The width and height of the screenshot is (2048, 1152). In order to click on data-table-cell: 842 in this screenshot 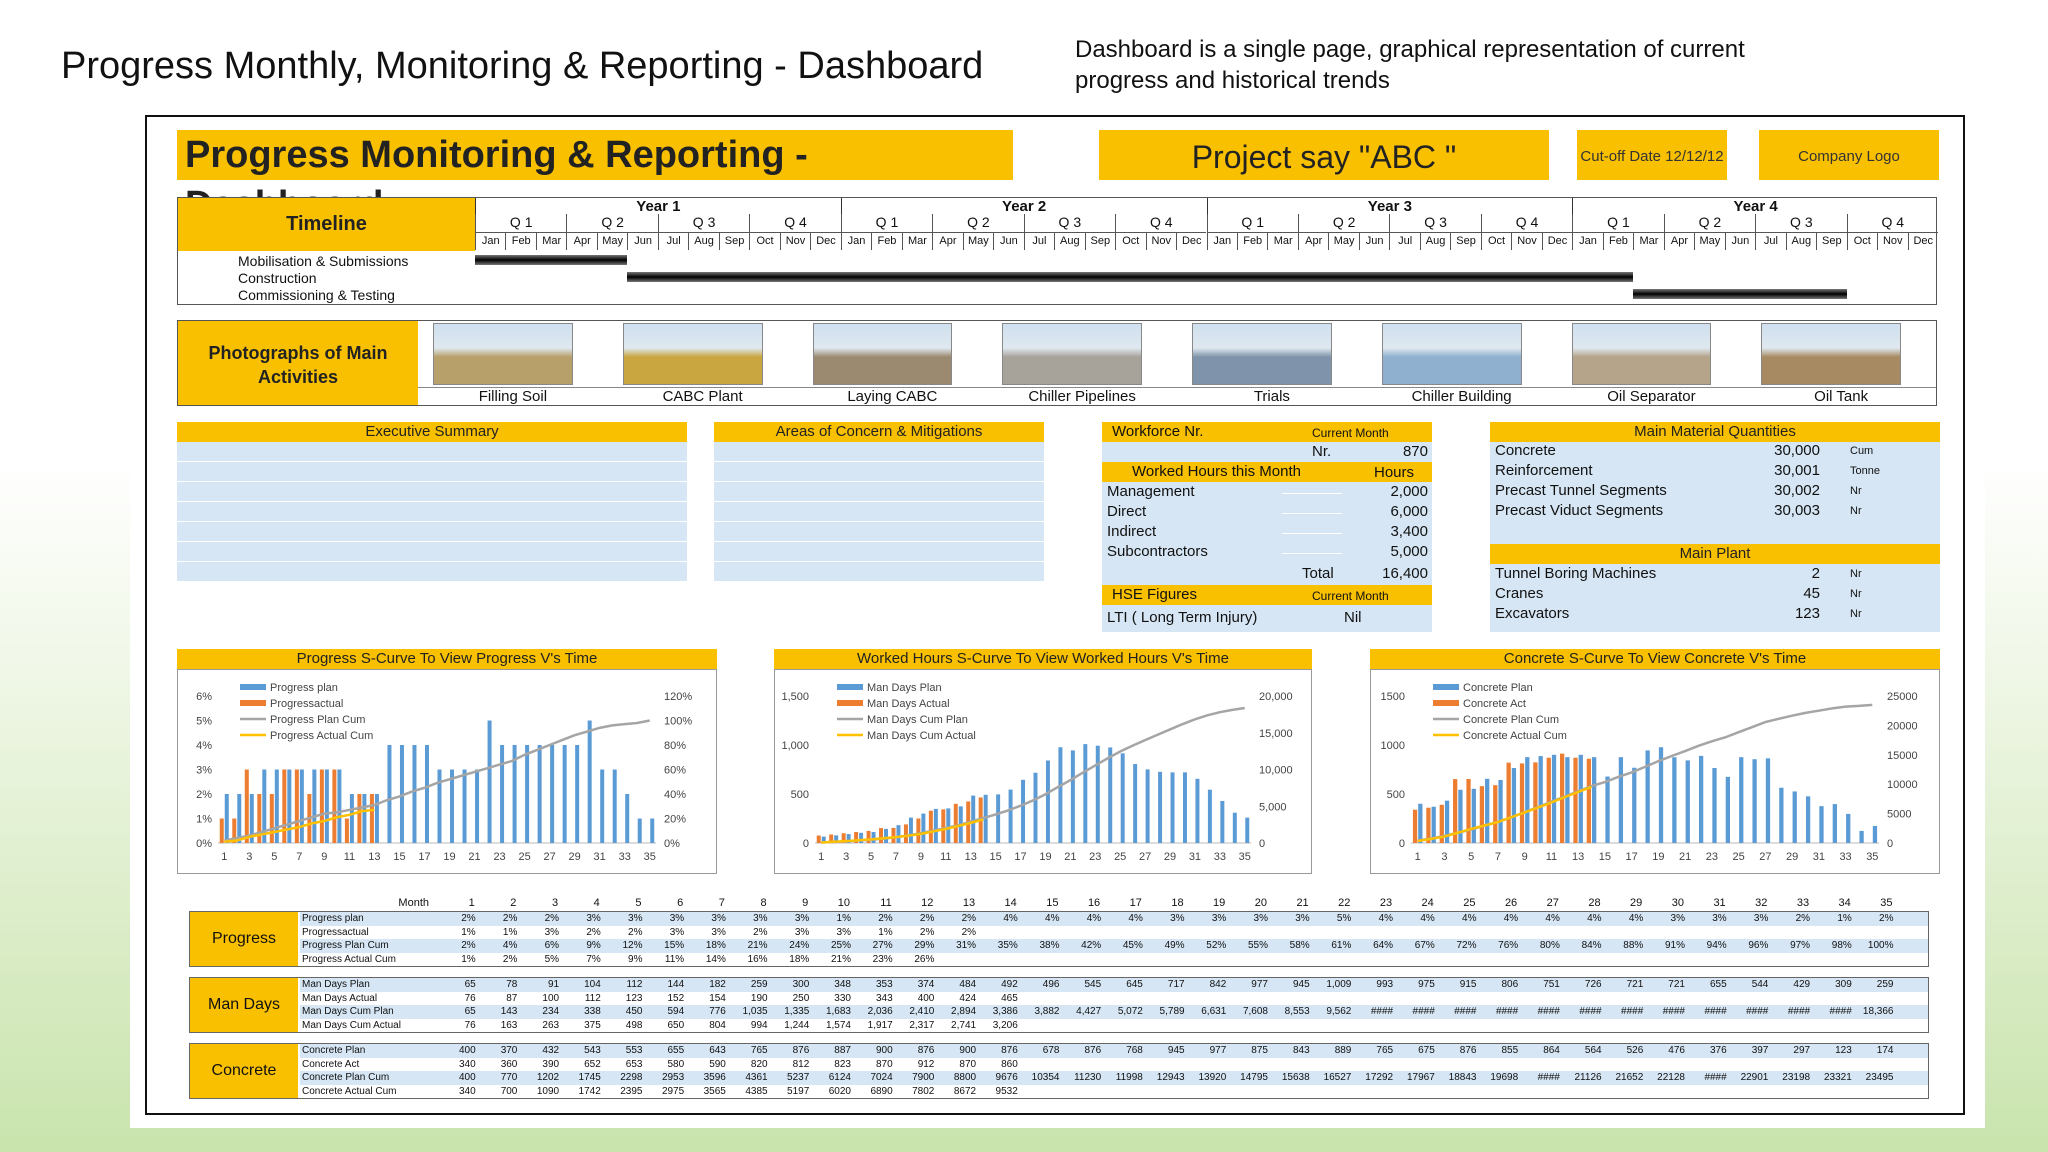, I will do `click(1218, 984)`.